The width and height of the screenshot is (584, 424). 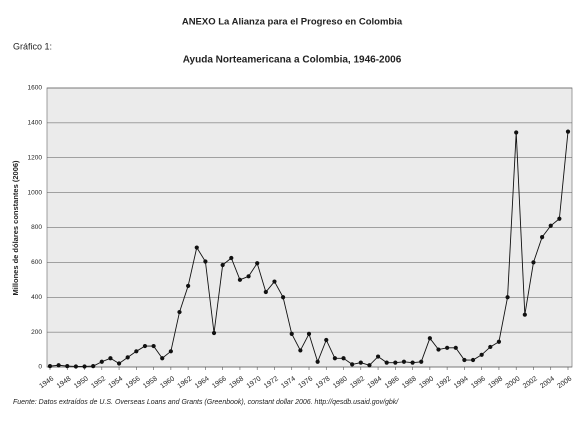 What do you see at coordinates (35, 192) in the screenshot?
I see `y-tick-label: 1000` at bounding box center [35, 192].